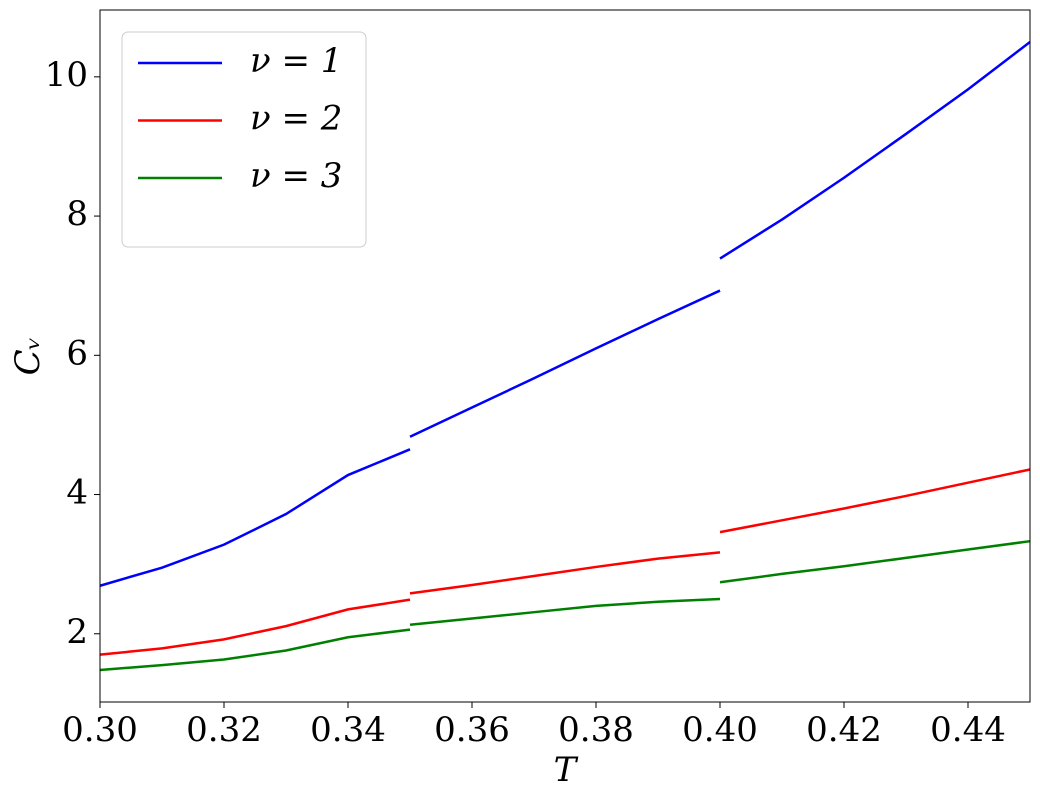  What do you see at coordinates (77, 493) in the screenshot?
I see `y-tick-label: 4` at bounding box center [77, 493].